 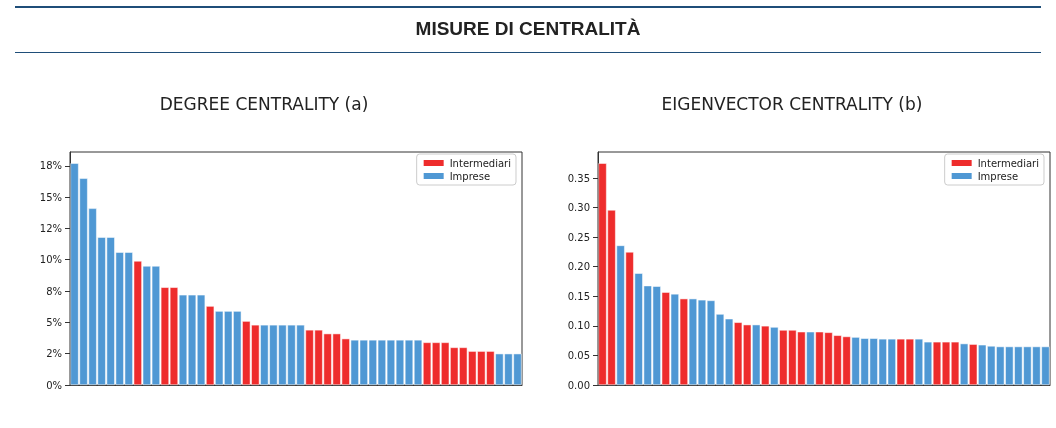 What do you see at coordinates (50, 197) in the screenshot?
I see `y-tick-label: 15%` at bounding box center [50, 197].